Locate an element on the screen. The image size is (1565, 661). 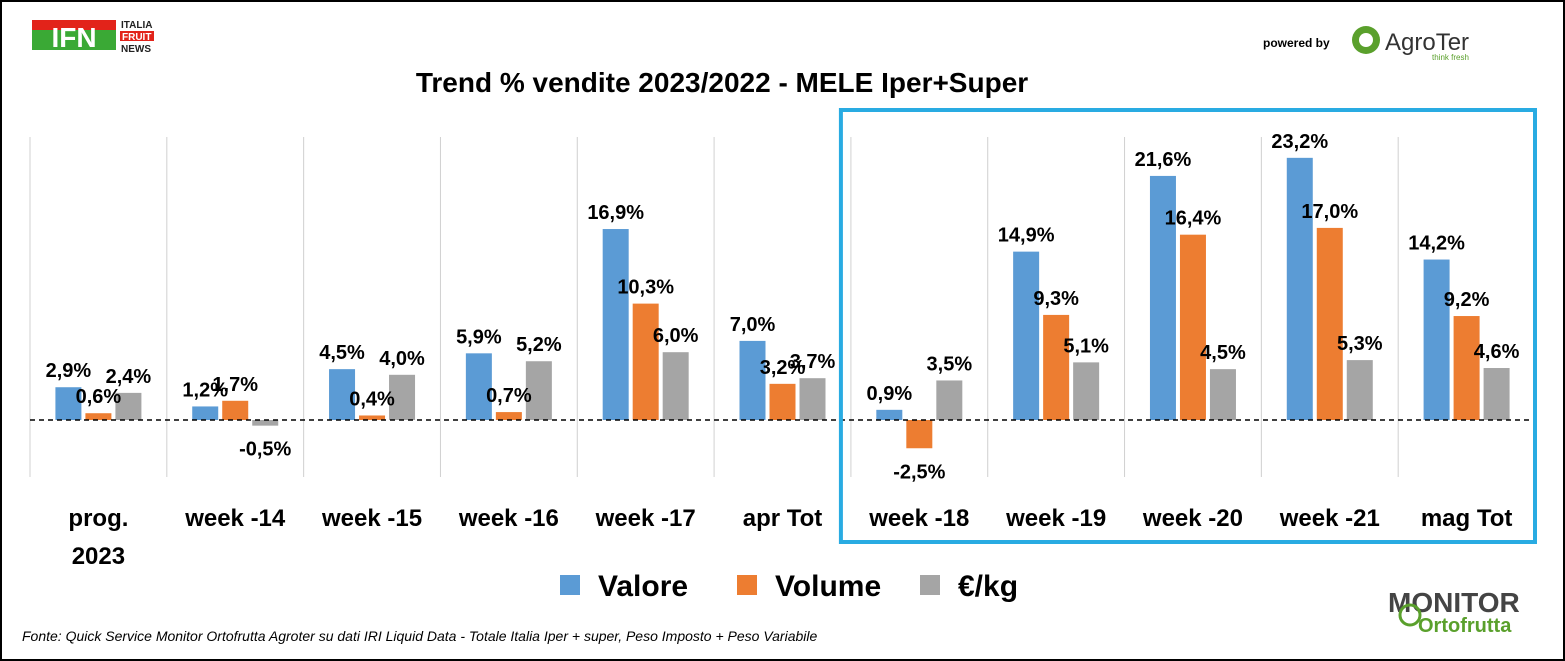
data-label: 0,9% is located at coordinates (890, 394).